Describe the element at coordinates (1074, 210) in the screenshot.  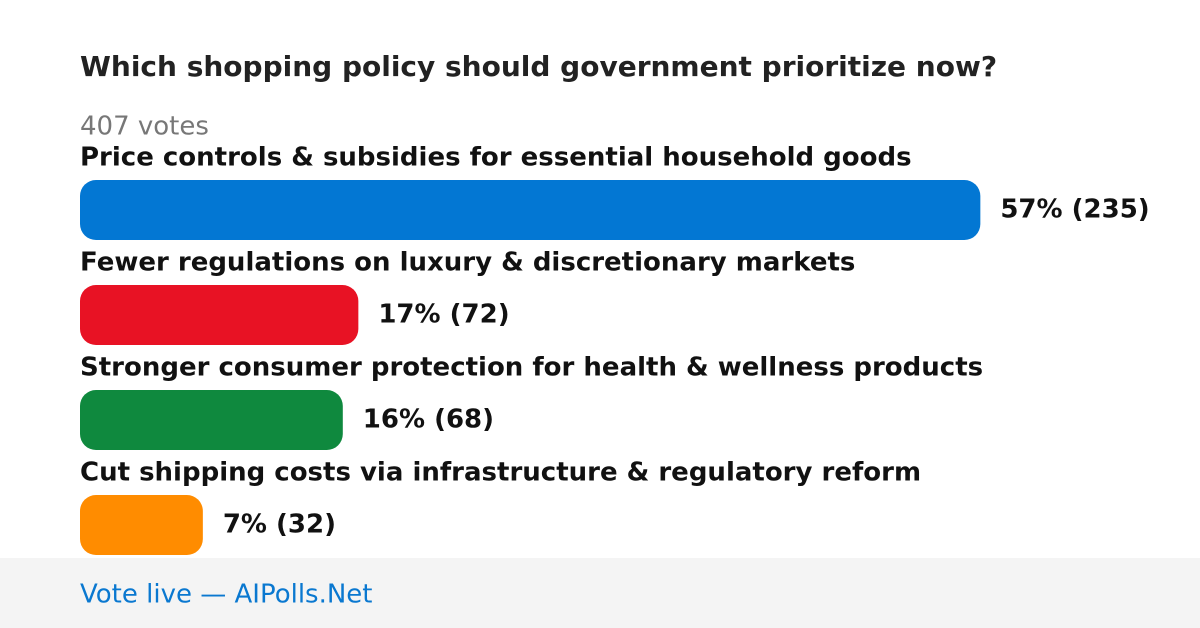
I see `value-label: 57% (235)` at that location.